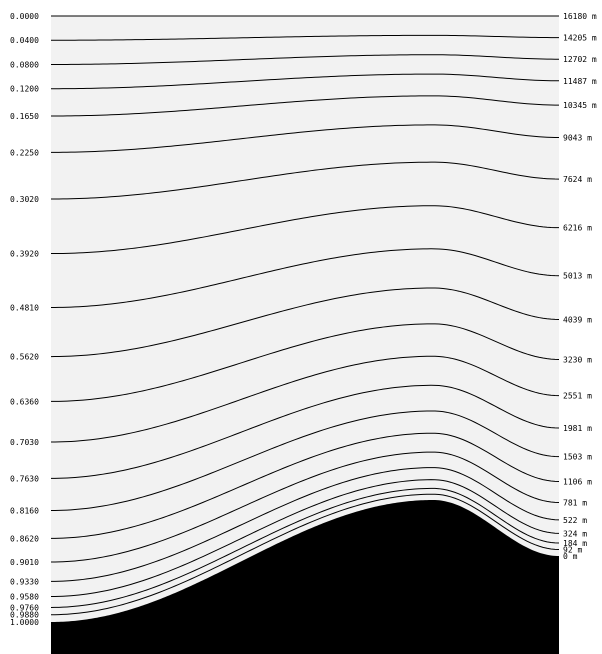 The image size is (602, 654). Describe the element at coordinates (24, 16) in the screenshot. I see `left-sigma-label: 0.0000` at that location.